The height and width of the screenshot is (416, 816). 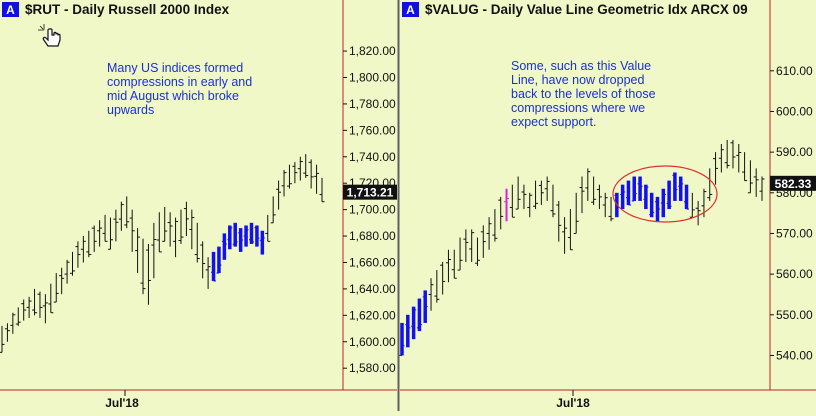 What do you see at coordinates (794, 233) in the screenshot?
I see `y-tick-label: 570.00` at bounding box center [794, 233].